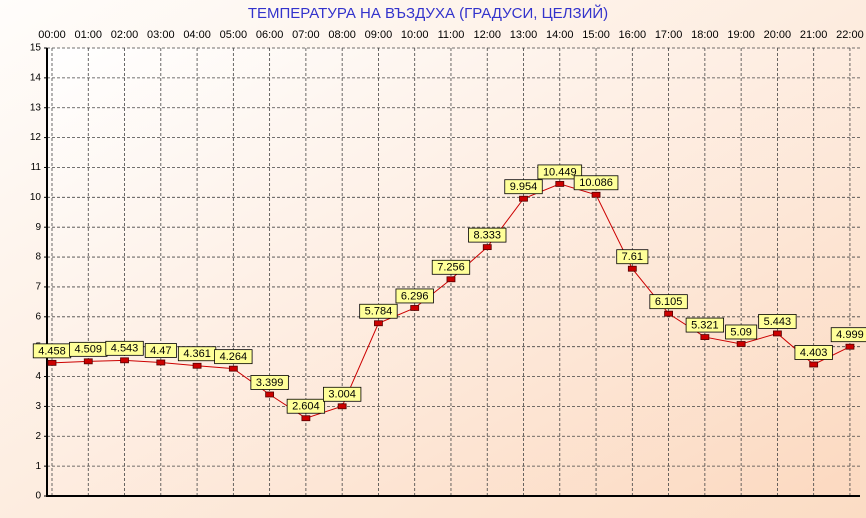 The image size is (866, 518). I want to click on y-tick-label: 7, so click(38, 287).